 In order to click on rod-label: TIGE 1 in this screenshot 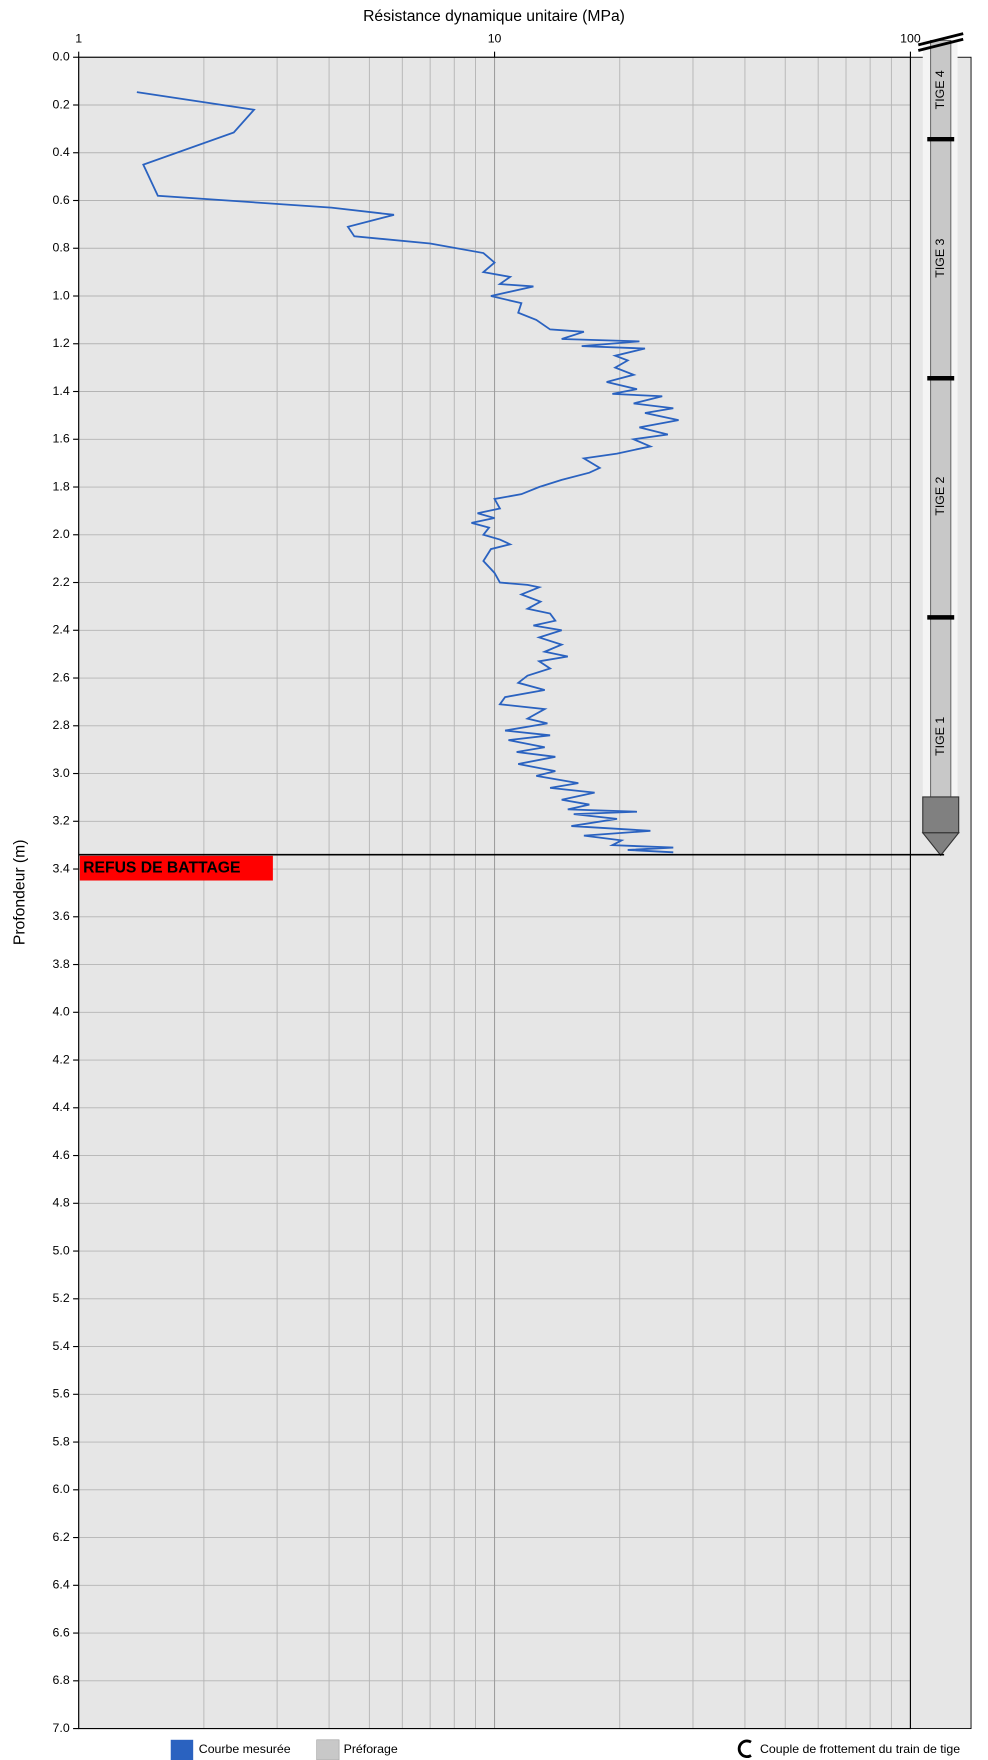, I will do `click(940, 736)`.